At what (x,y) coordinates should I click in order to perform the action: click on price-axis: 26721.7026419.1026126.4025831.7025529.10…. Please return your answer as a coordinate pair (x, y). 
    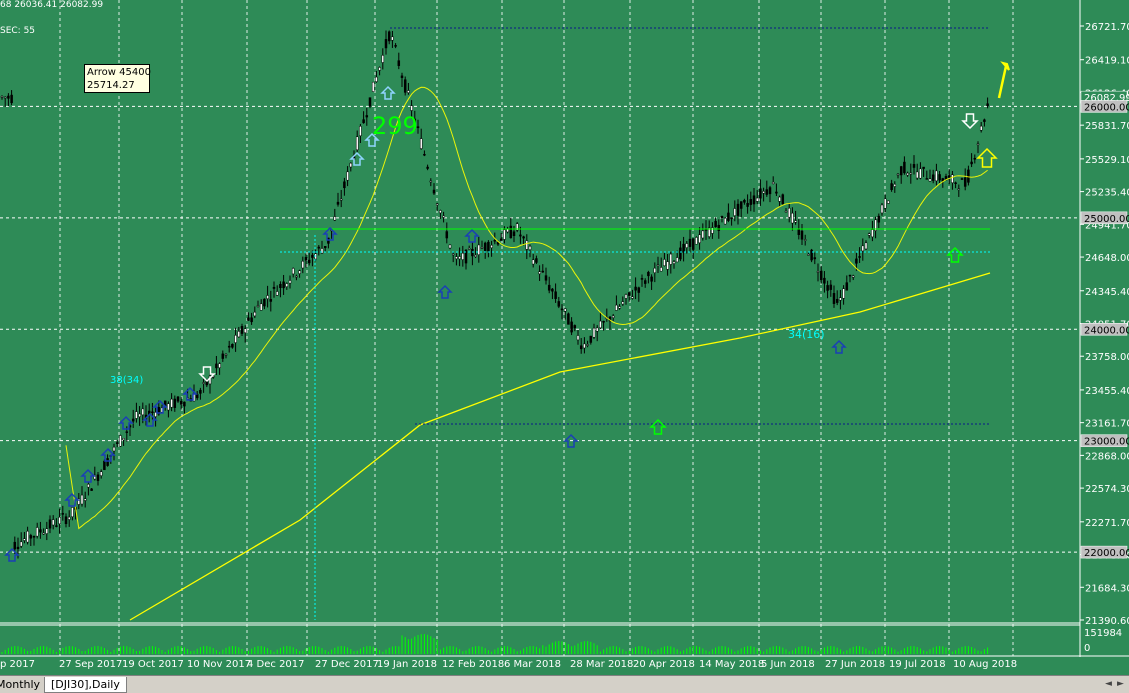
    Looking at the image, I should click on (1104, 324).